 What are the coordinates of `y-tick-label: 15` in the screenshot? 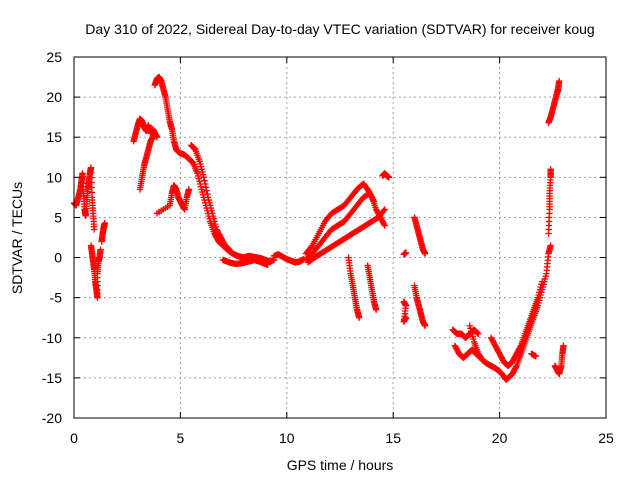 It's located at (54, 137).